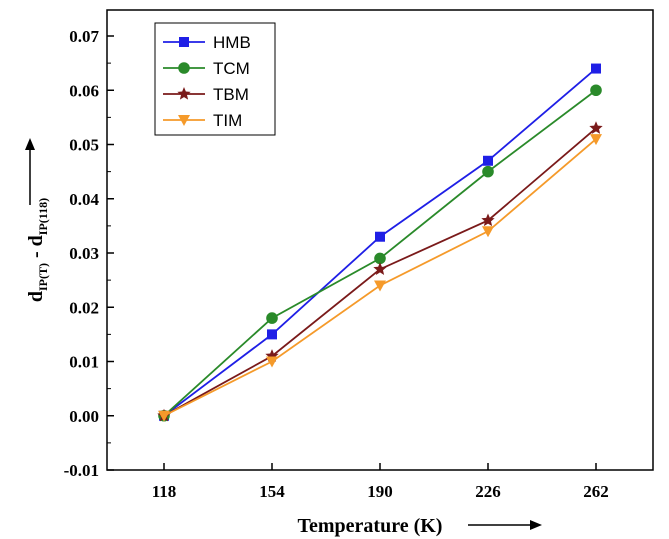  I want to click on x-axis: 118 154 190 226 262, so click(380, 482).